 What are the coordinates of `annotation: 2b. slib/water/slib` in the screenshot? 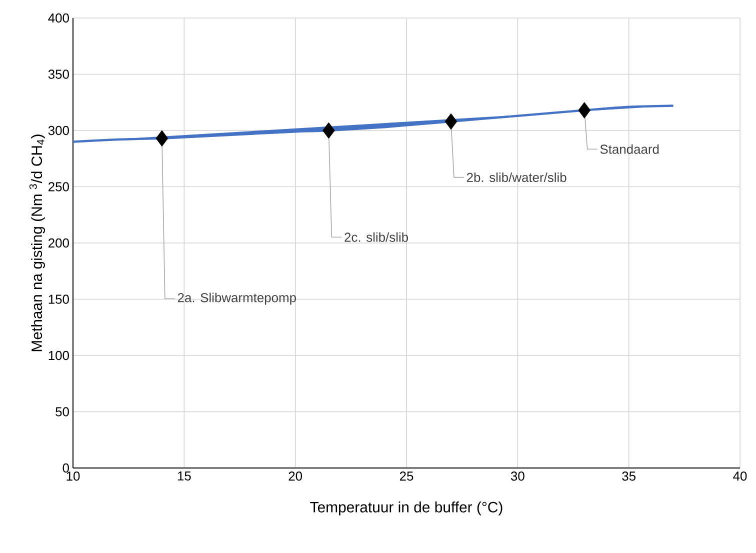 It's located at (516, 177).